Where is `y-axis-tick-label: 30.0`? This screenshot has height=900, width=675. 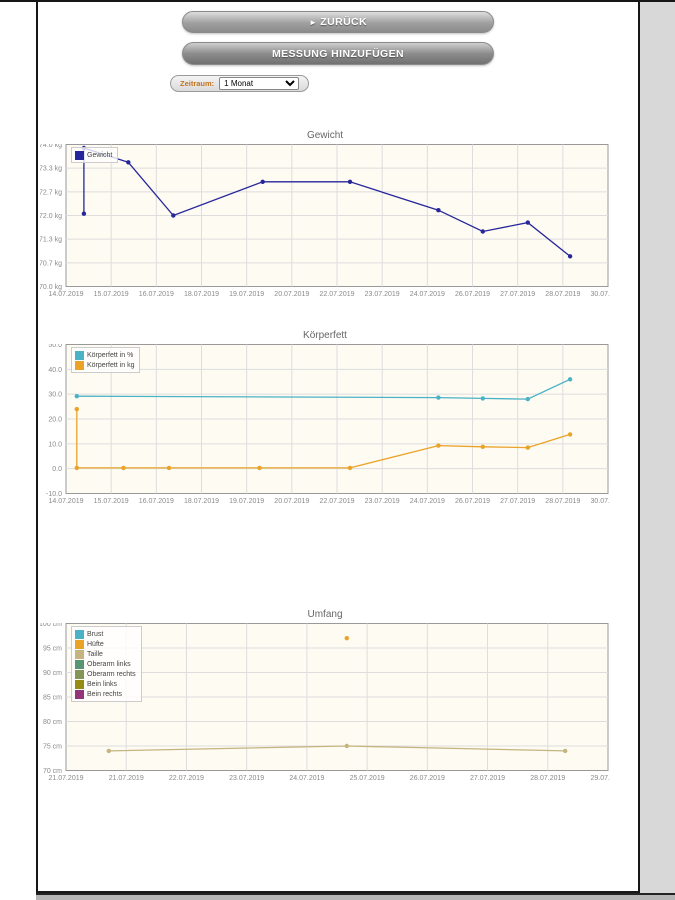
y-axis-tick-label: 30.0 is located at coordinates (55, 395).